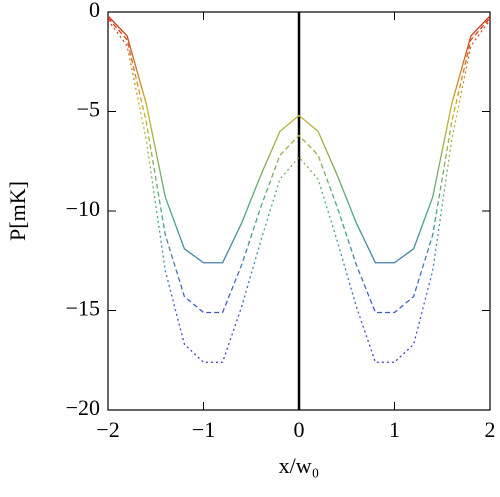  Describe the element at coordinates (88, 109) in the screenshot. I see `y-tick-label: −5` at that location.